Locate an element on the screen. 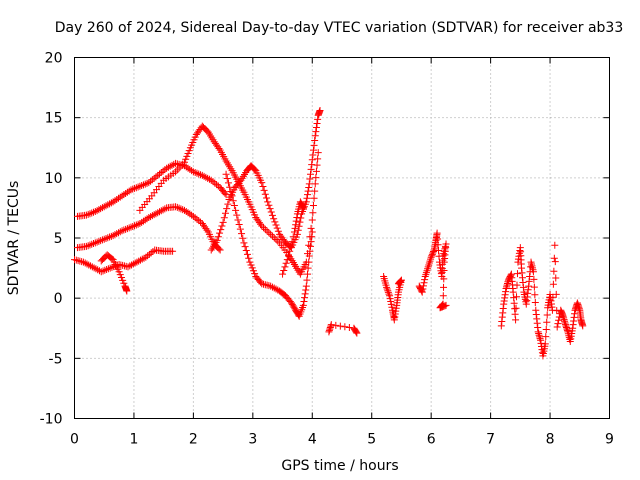 This screenshot has width=640, height=480. x-tick-label: 4 is located at coordinates (312, 440).